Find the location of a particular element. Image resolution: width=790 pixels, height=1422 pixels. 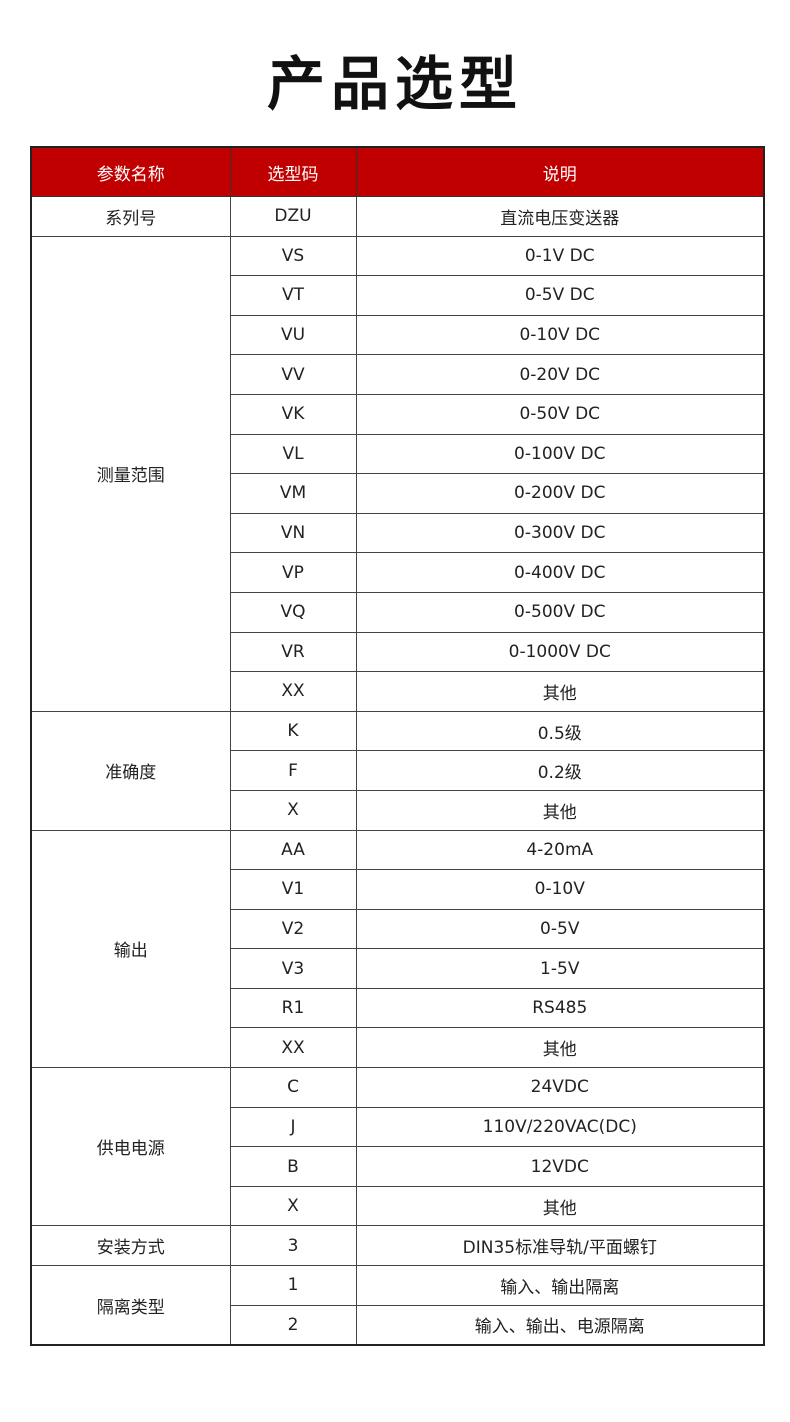

table-row: VP 0-400V DC is located at coordinates (398, 572).